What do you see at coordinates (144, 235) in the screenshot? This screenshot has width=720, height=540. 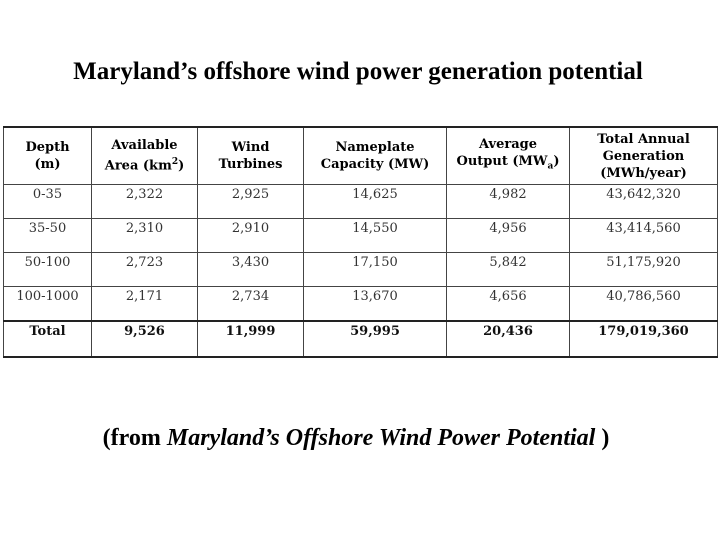 I see `cell-area: 2,310` at bounding box center [144, 235].